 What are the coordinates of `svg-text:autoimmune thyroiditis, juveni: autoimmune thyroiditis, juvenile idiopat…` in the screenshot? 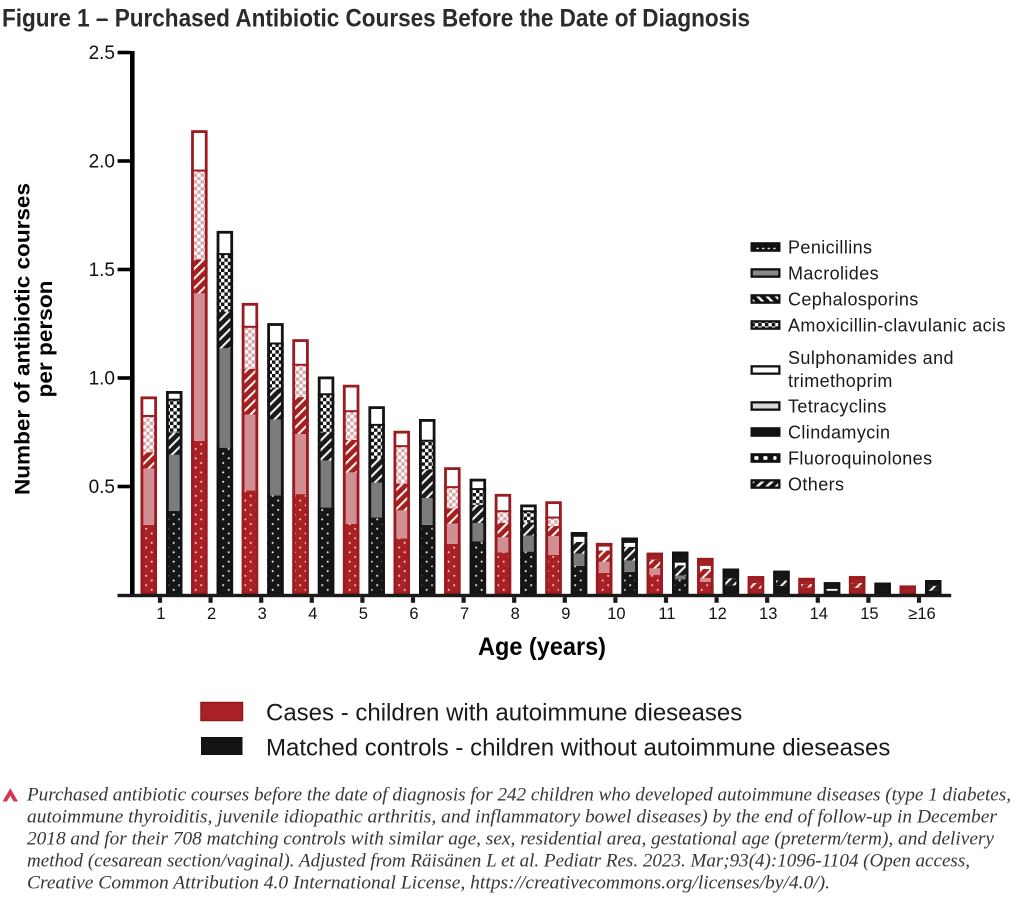 It's located at (512, 817).